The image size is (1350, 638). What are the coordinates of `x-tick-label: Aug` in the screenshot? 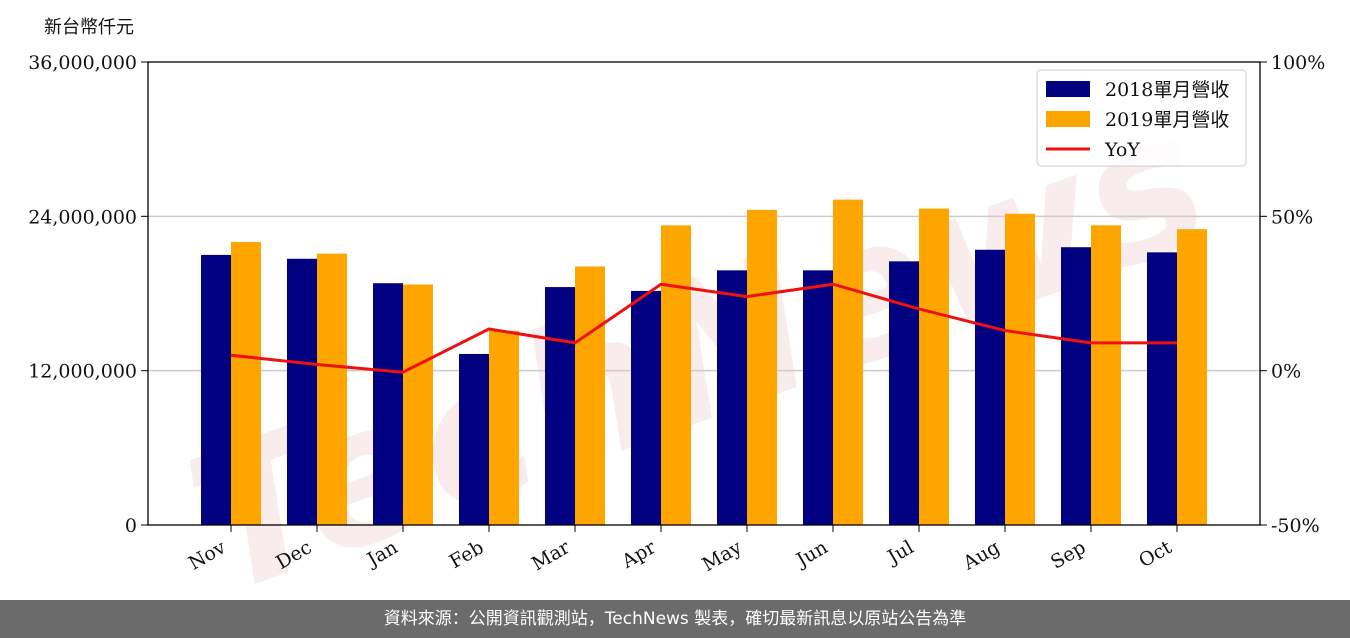 It's located at (981, 555).